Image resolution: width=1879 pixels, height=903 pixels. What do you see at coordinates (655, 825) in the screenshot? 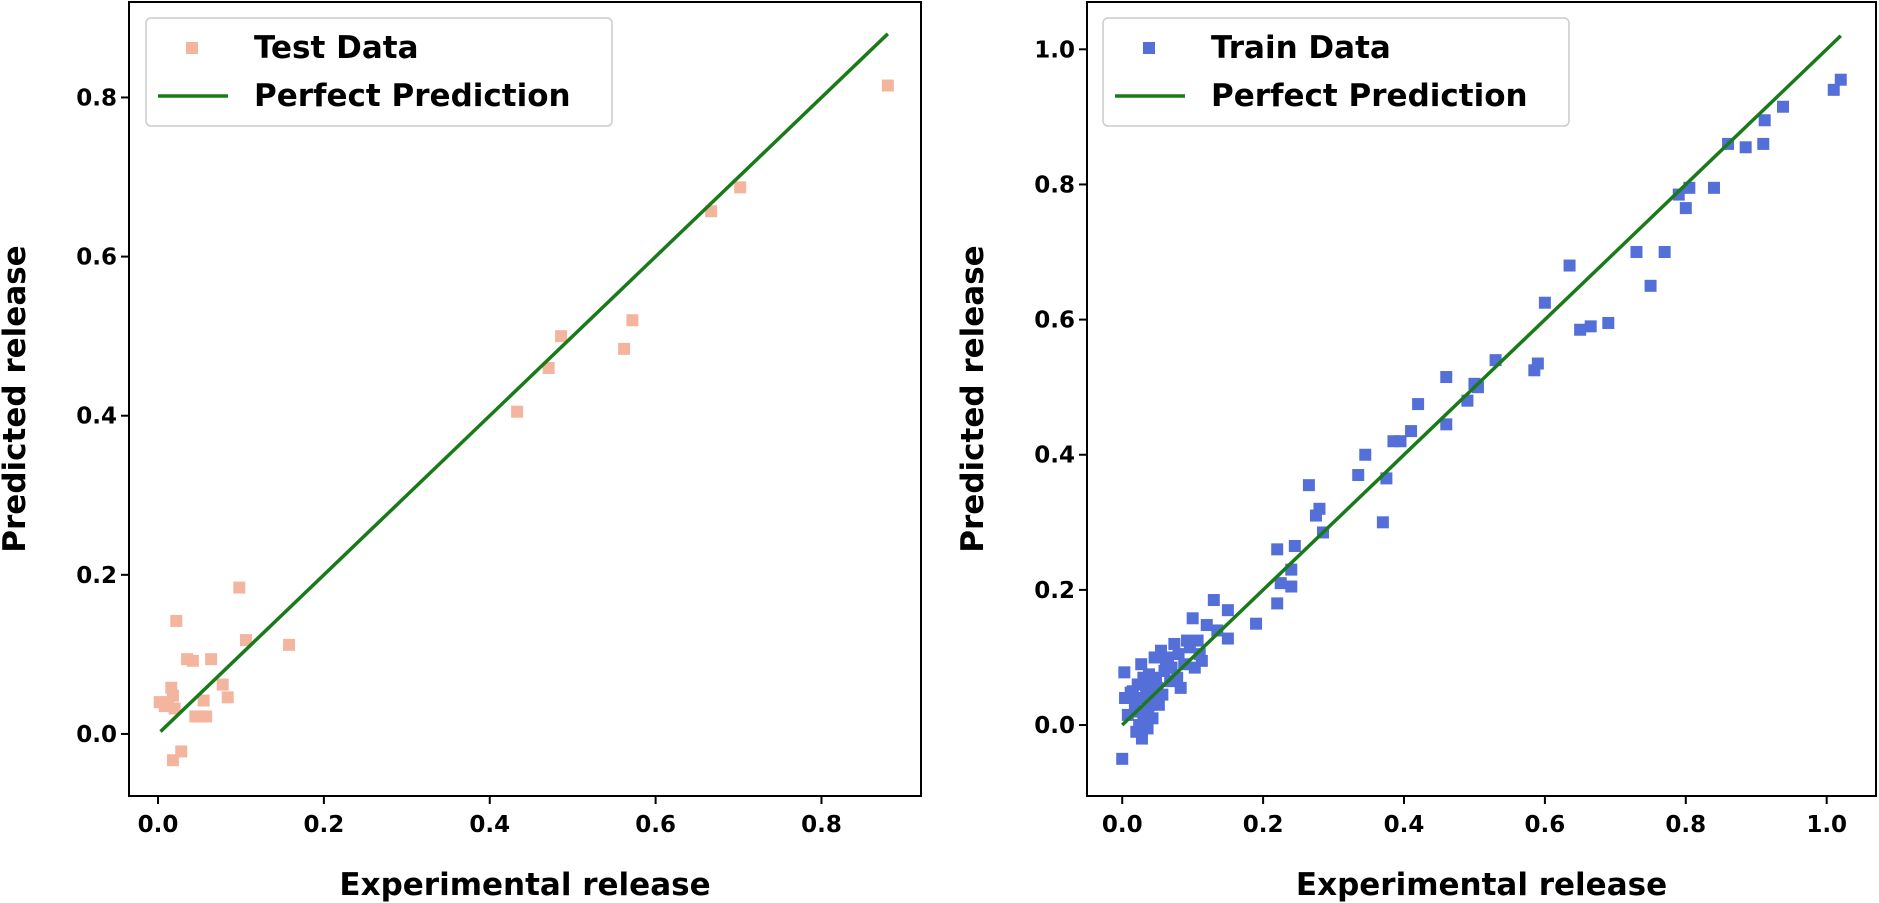
I see `x-tick-label: 0.6` at bounding box center [655, 825].